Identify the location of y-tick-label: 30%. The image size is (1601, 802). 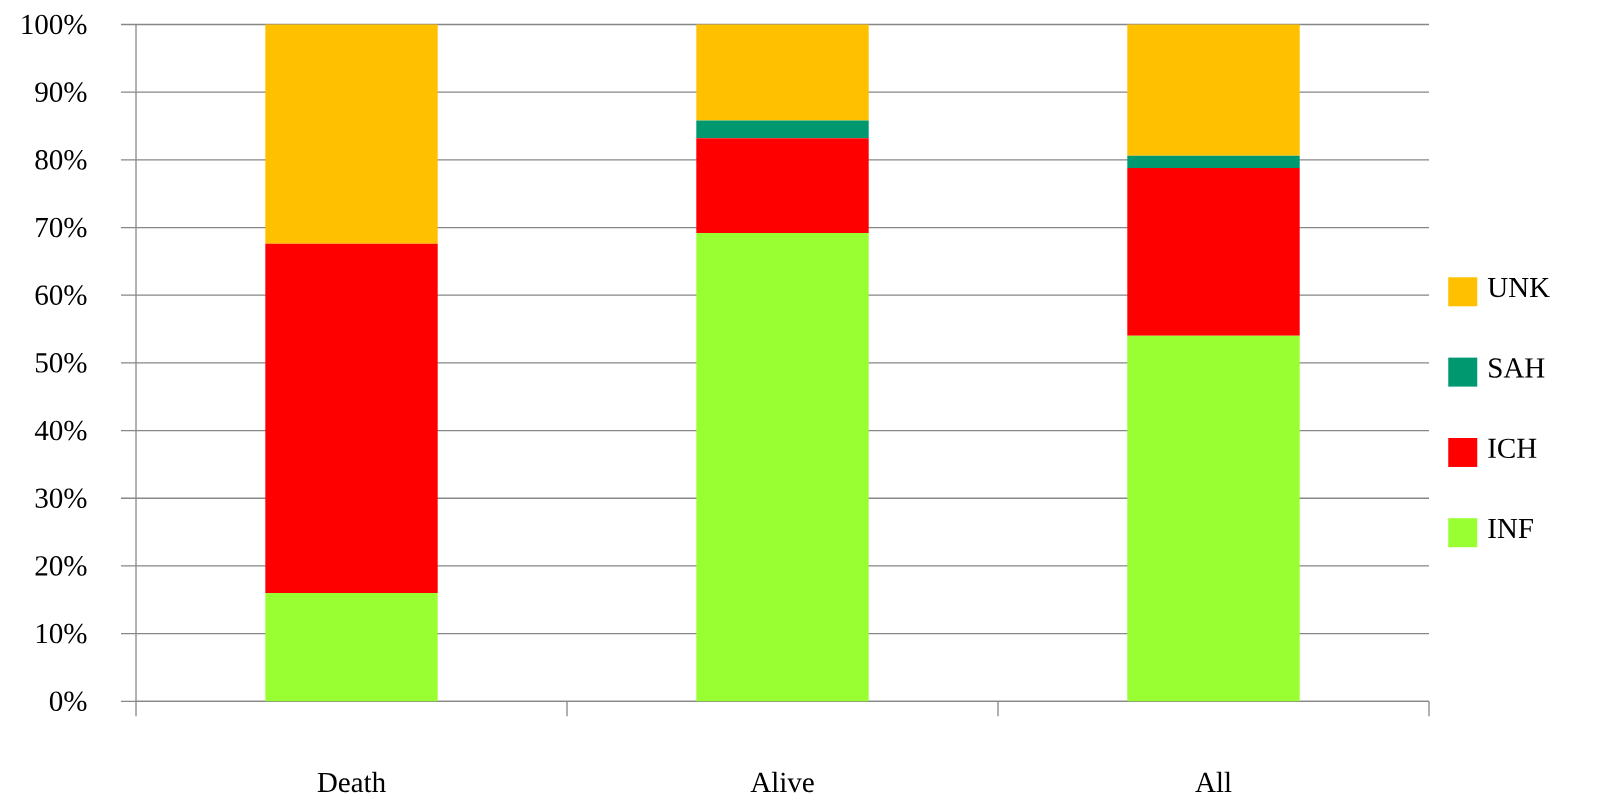
(61, 498).